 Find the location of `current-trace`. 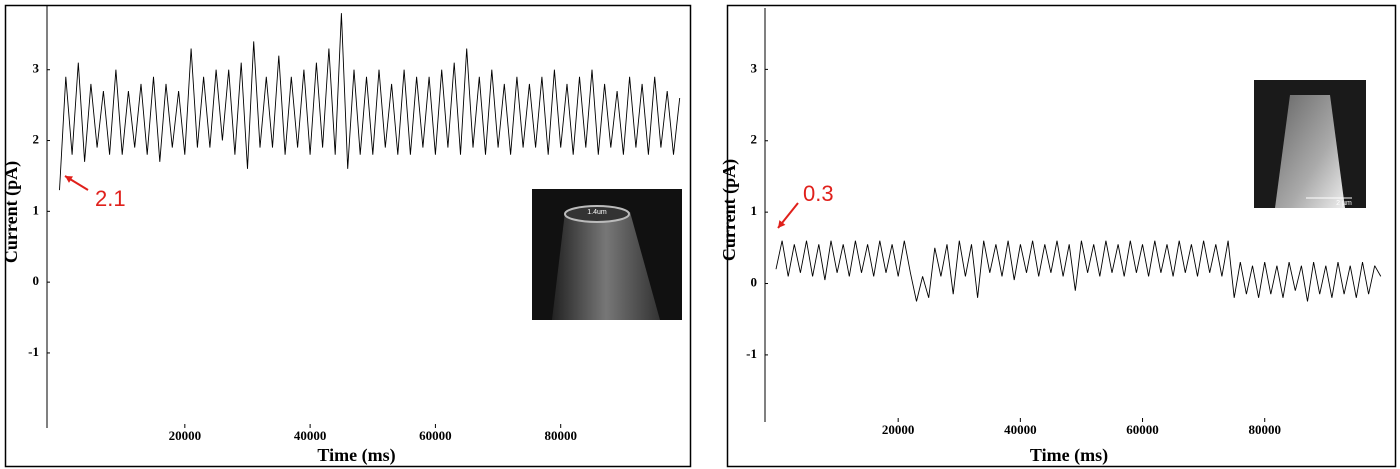

current-trace is located at coordinates (1078, 271).